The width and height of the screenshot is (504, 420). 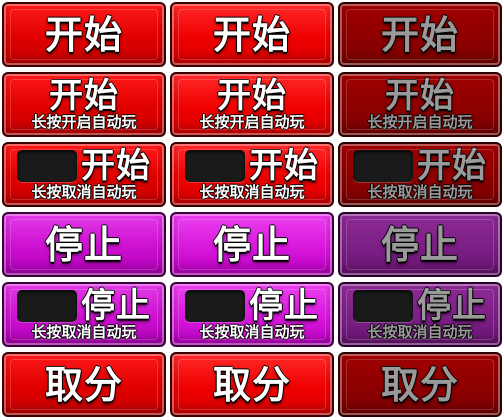 I want to click on start-auto-button-normal: 开始 长按开启自动玩, so click(x=84, y=104).